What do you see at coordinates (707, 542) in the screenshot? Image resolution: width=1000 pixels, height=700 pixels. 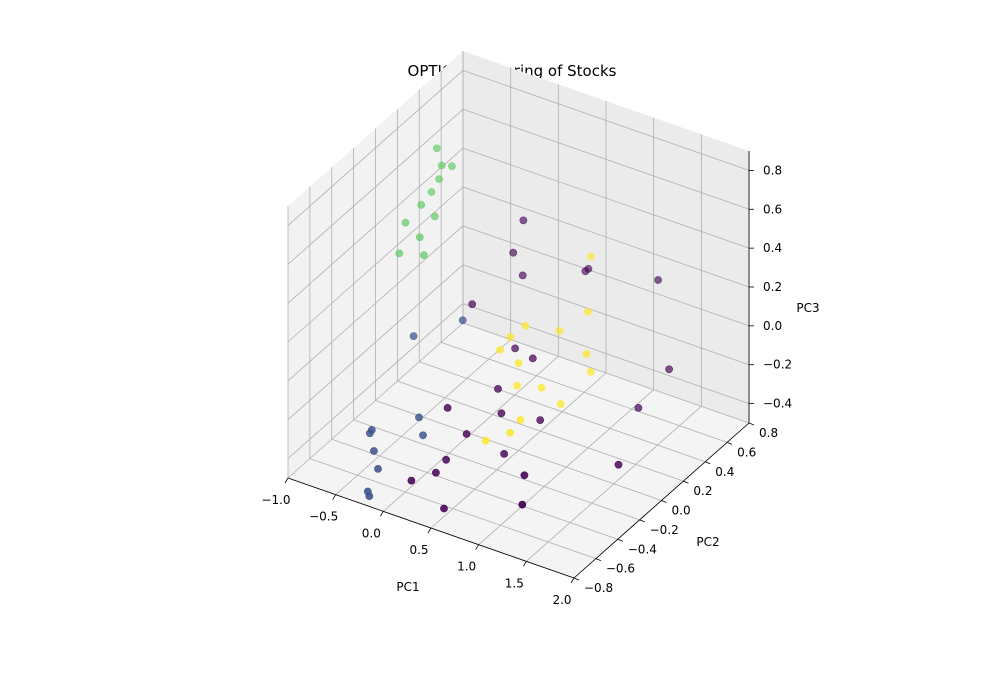 I see `y-axis-label: PC2` at bounding box center [707, 542].